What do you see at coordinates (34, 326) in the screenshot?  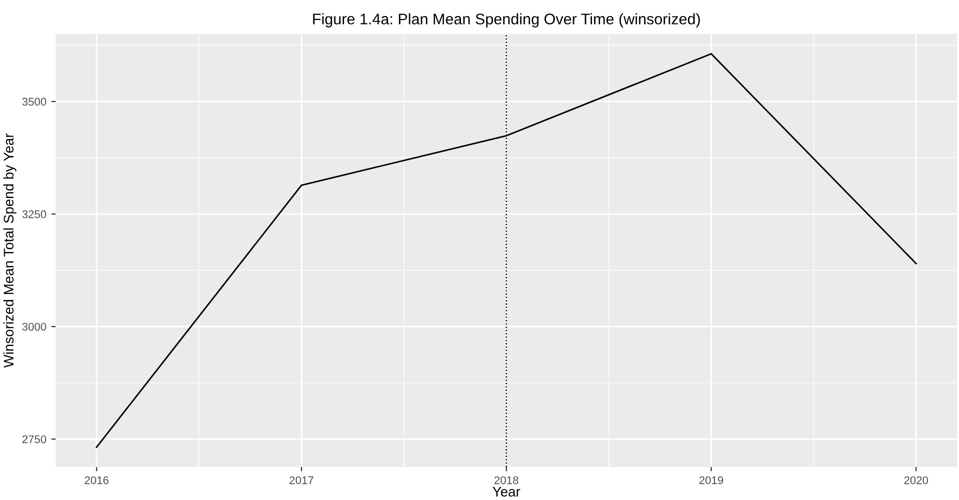 I see `y-tick-label: 3000` at bounding box center [34, 326].